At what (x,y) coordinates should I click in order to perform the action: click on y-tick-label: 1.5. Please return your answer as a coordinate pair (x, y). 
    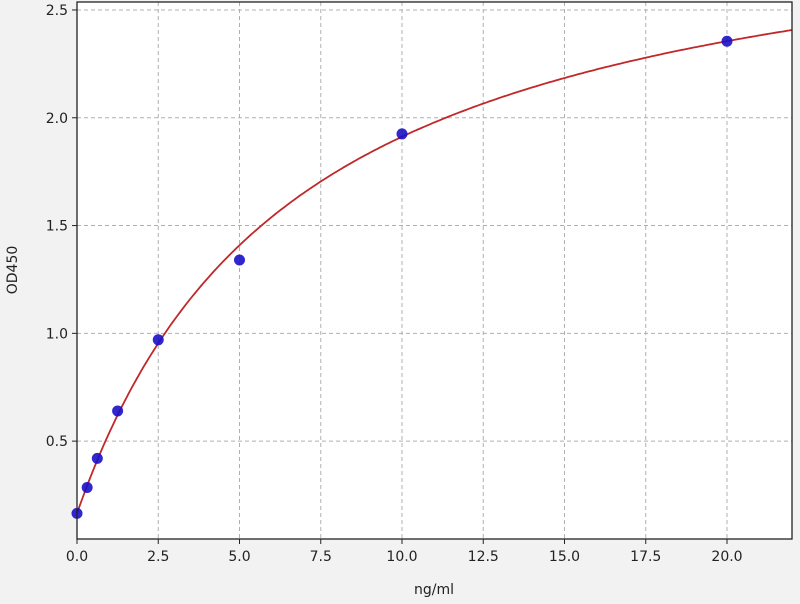
    Looking at the image, I should click on (57, 227).